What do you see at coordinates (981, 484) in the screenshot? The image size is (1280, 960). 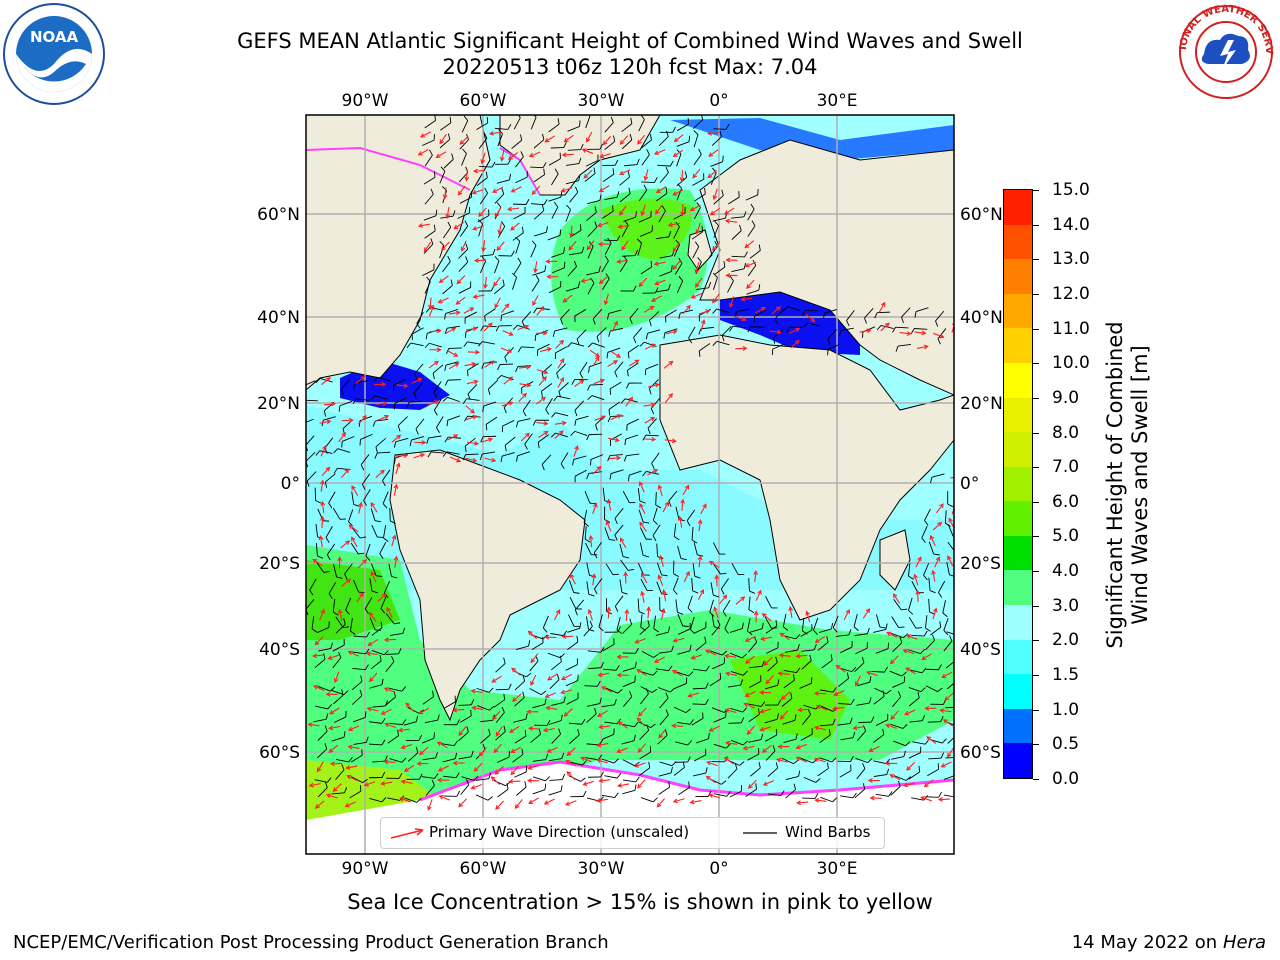 I see `lat-labels-right: 60°N 40°N 20°N 0° 20°S 40°S 60°S` at bounding box center [981, 484].